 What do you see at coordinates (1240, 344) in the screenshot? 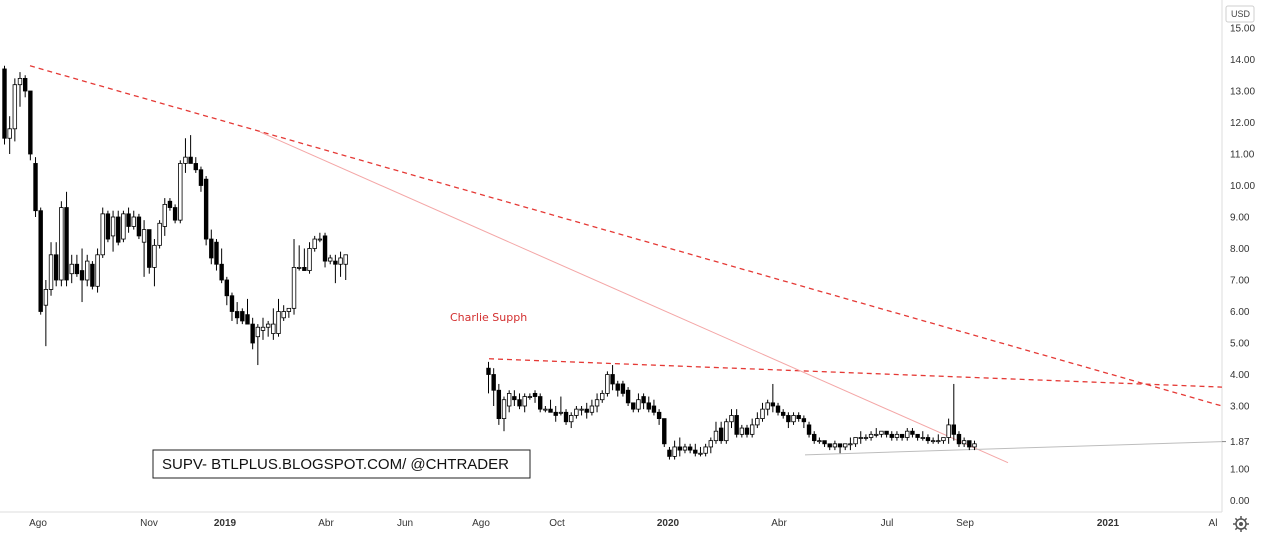
I see `y-tick-label: 5.00` at bounding box center [1240, 344].